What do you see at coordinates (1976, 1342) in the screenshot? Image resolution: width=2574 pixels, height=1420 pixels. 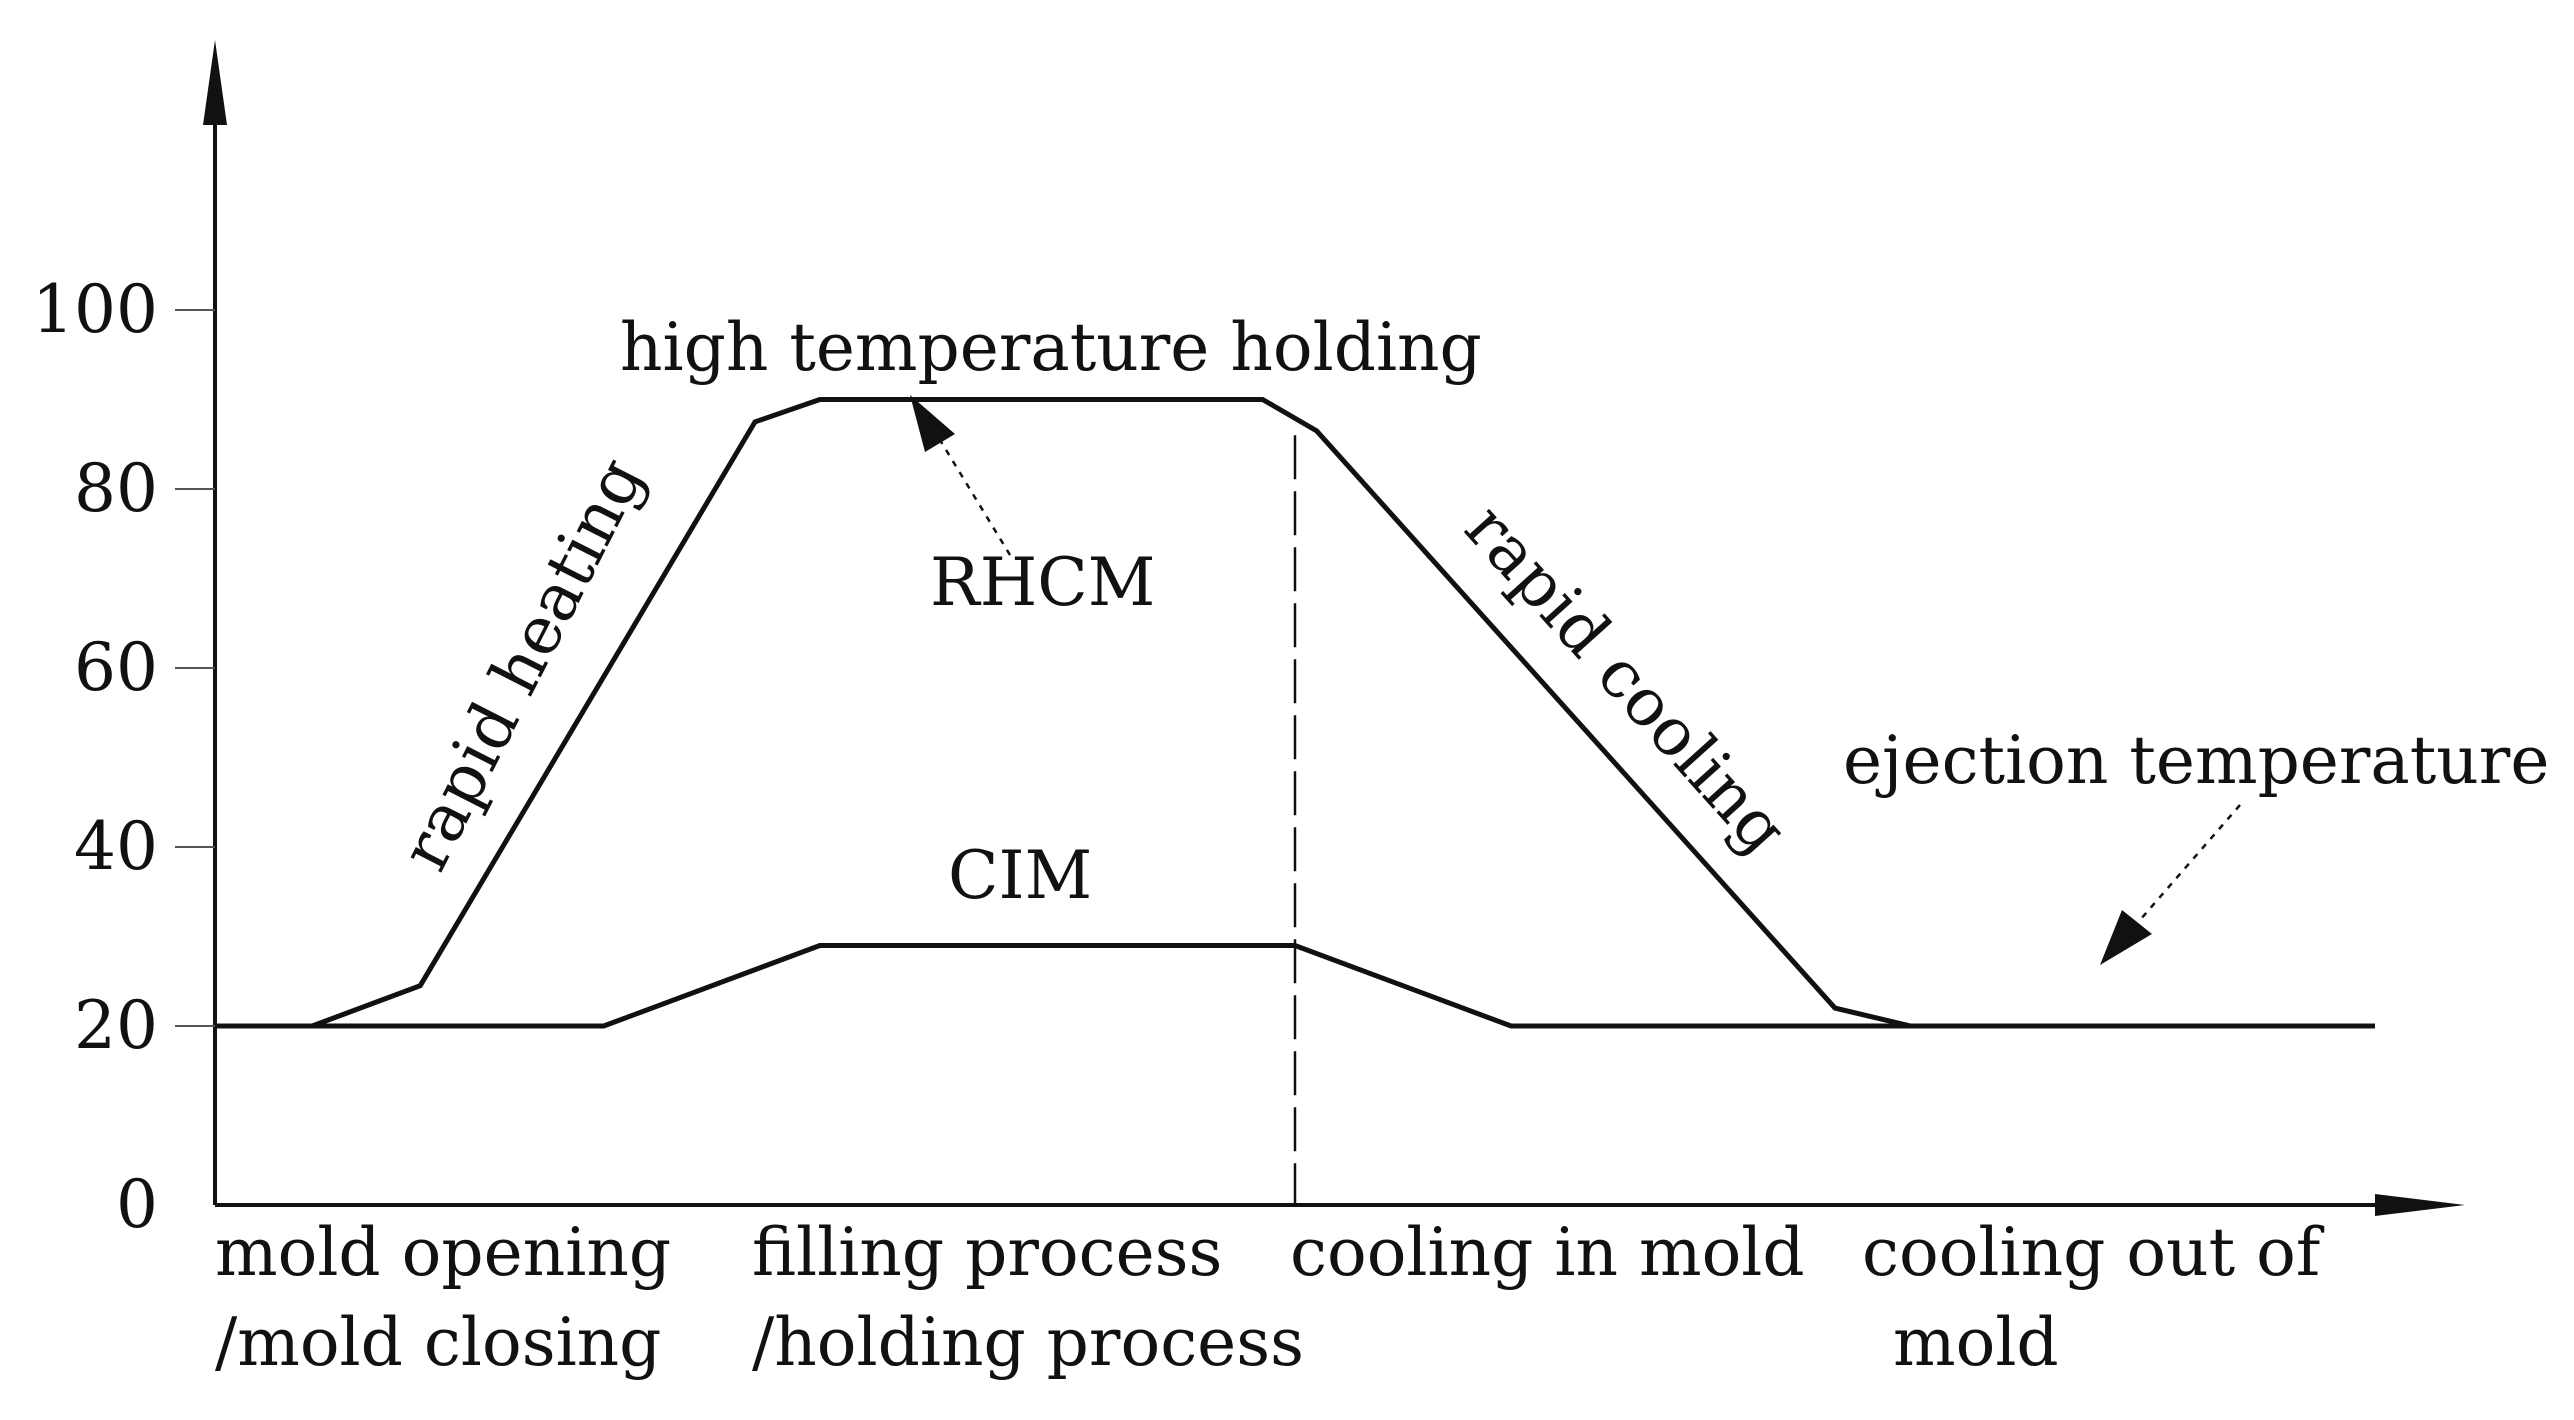 I see `phase-label-line2: mold` at bounding box center [1976, 1342].